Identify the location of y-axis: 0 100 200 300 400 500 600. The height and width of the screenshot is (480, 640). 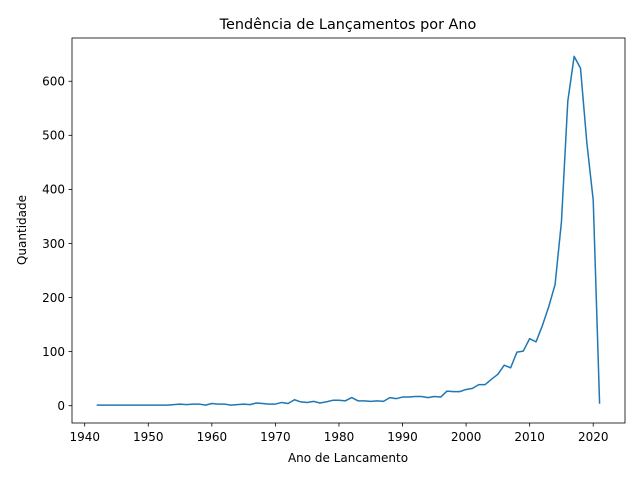
(57, 244).